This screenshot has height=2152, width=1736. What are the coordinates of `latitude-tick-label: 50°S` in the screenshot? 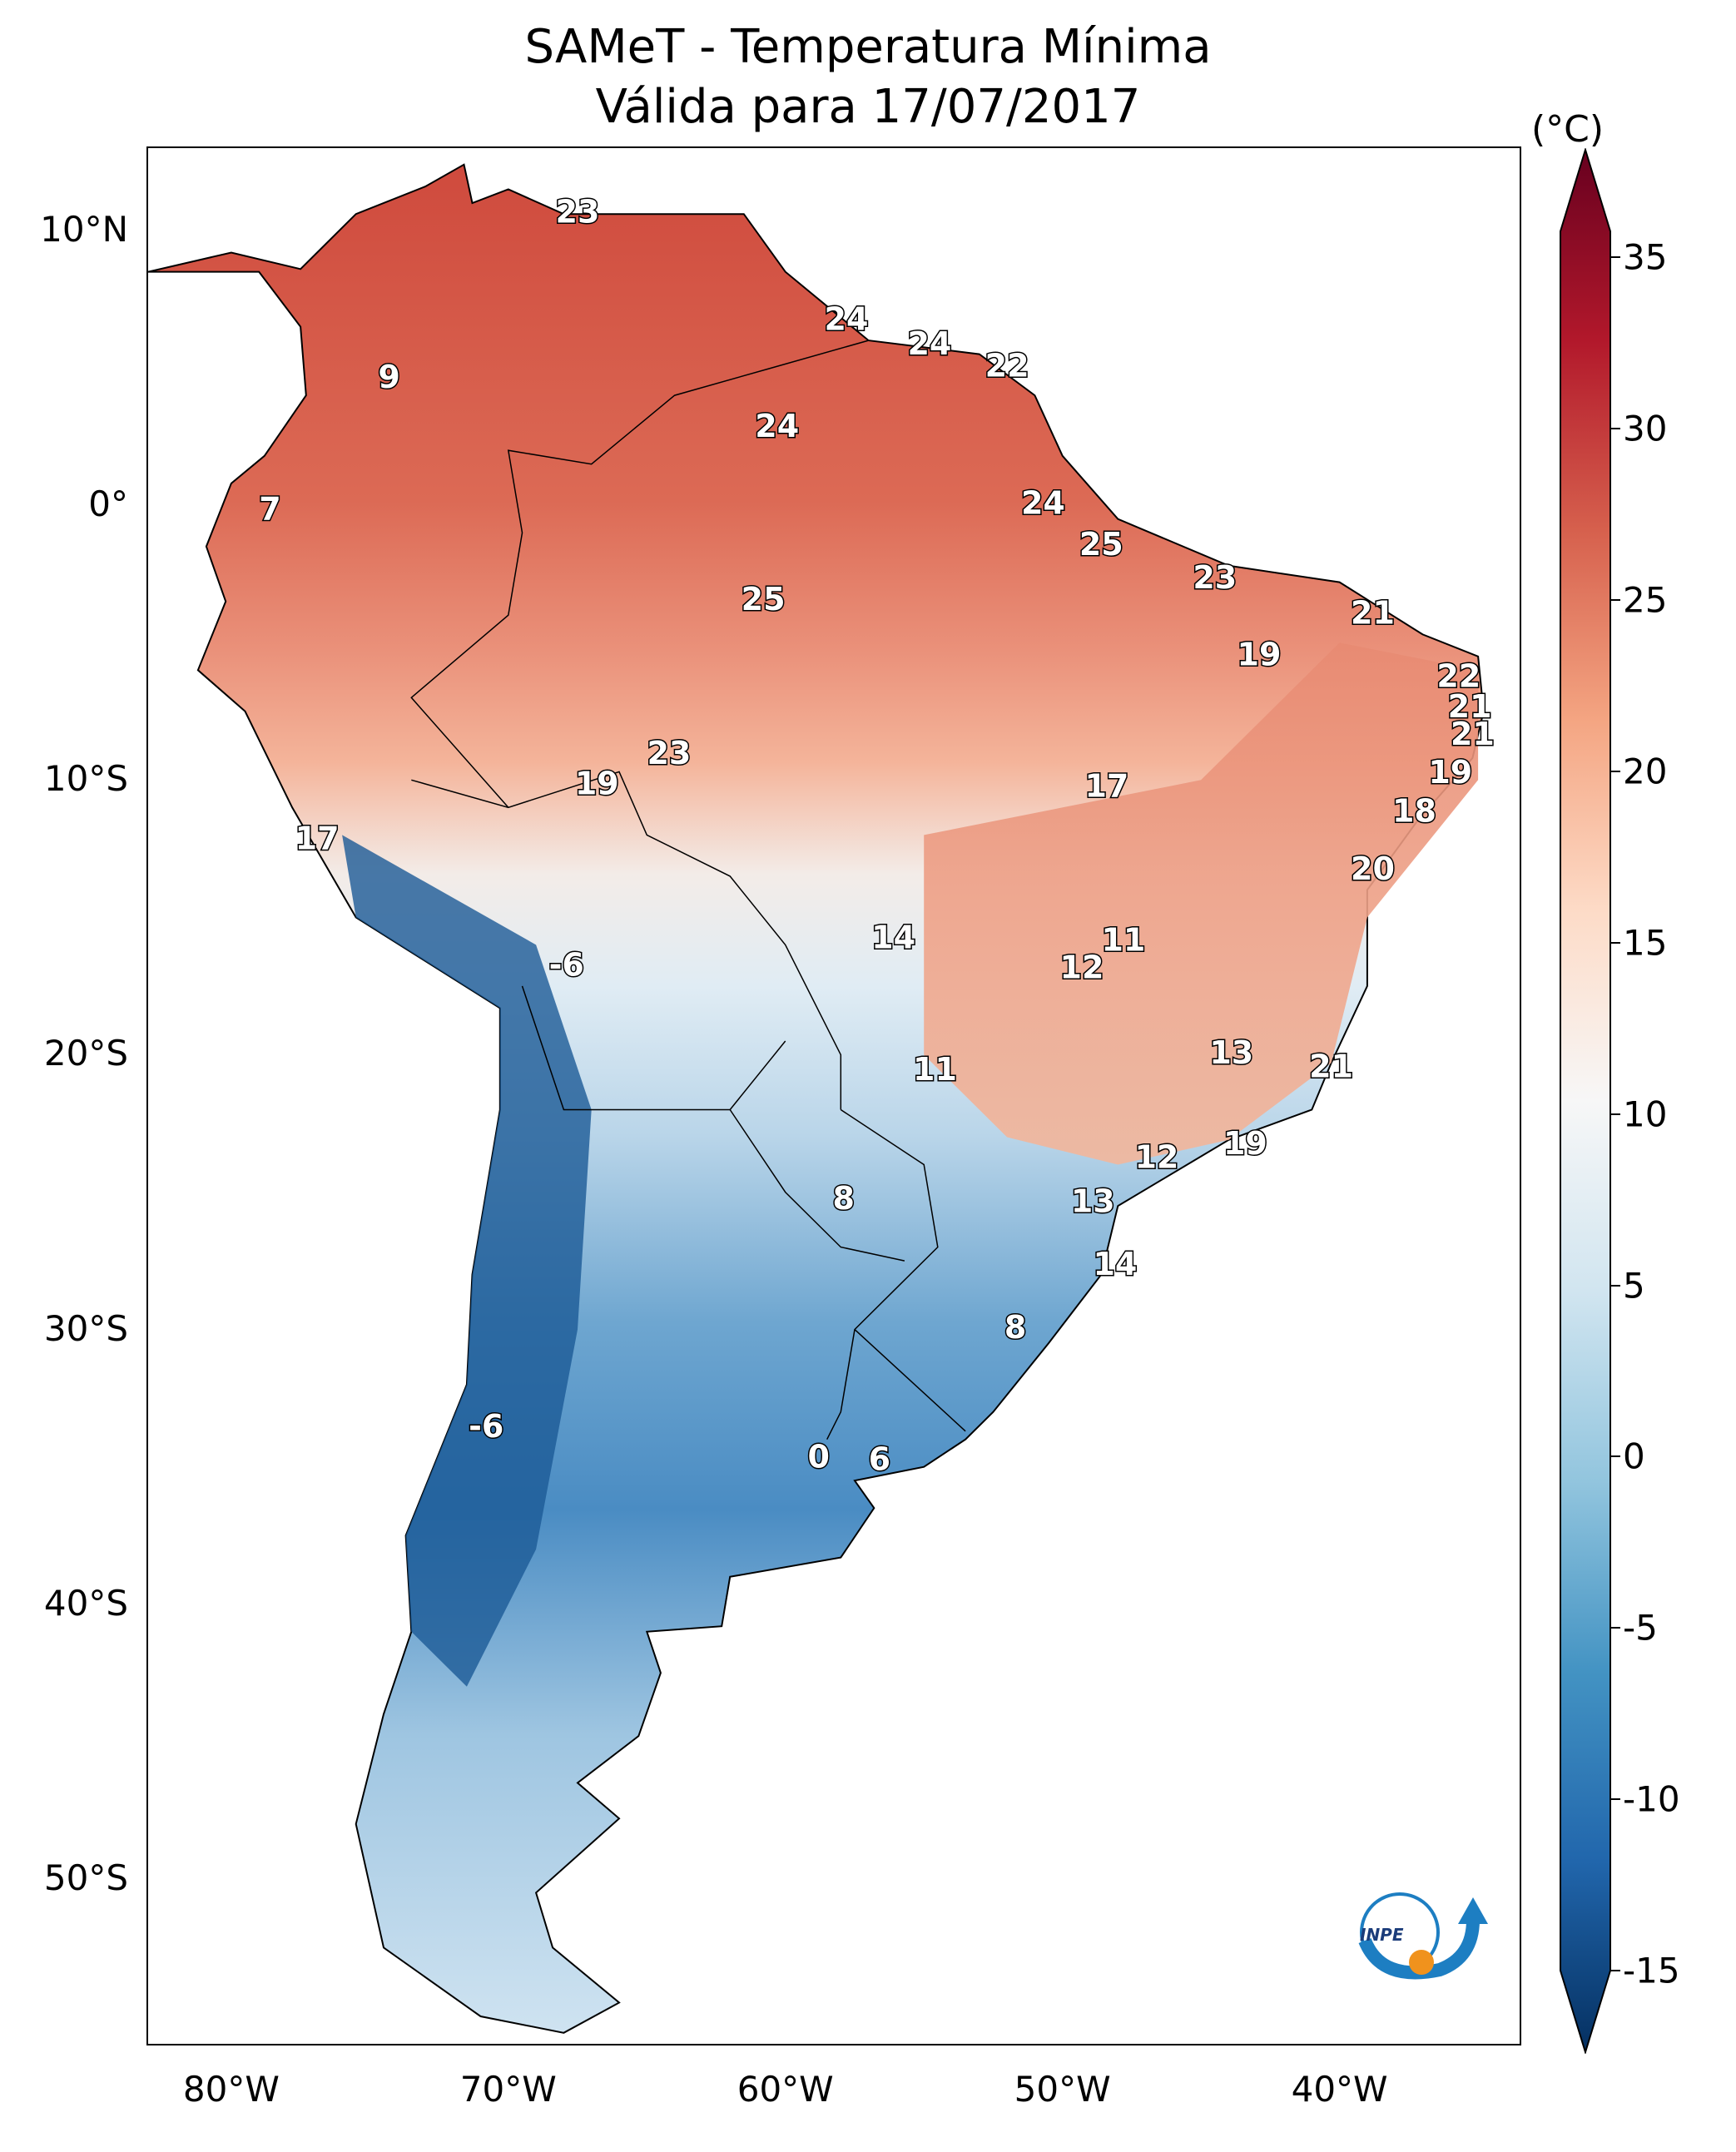 It's located at (85, 1877).